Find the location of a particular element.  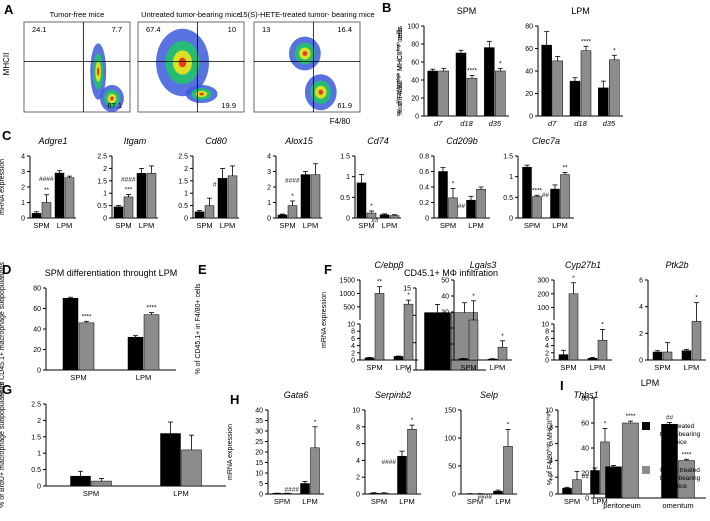

y-tick-label: 35 is located at coordinates (259, 421).